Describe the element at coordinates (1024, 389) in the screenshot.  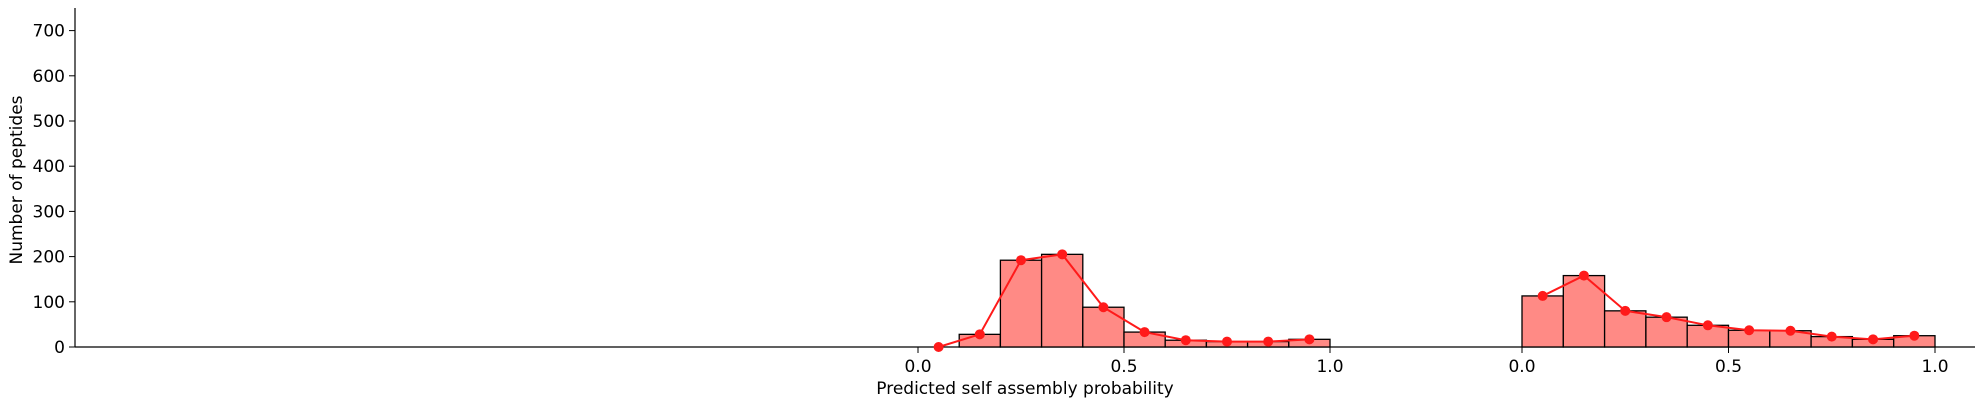
I see `x-axis-label: Predicted self assembly probability` at that location.